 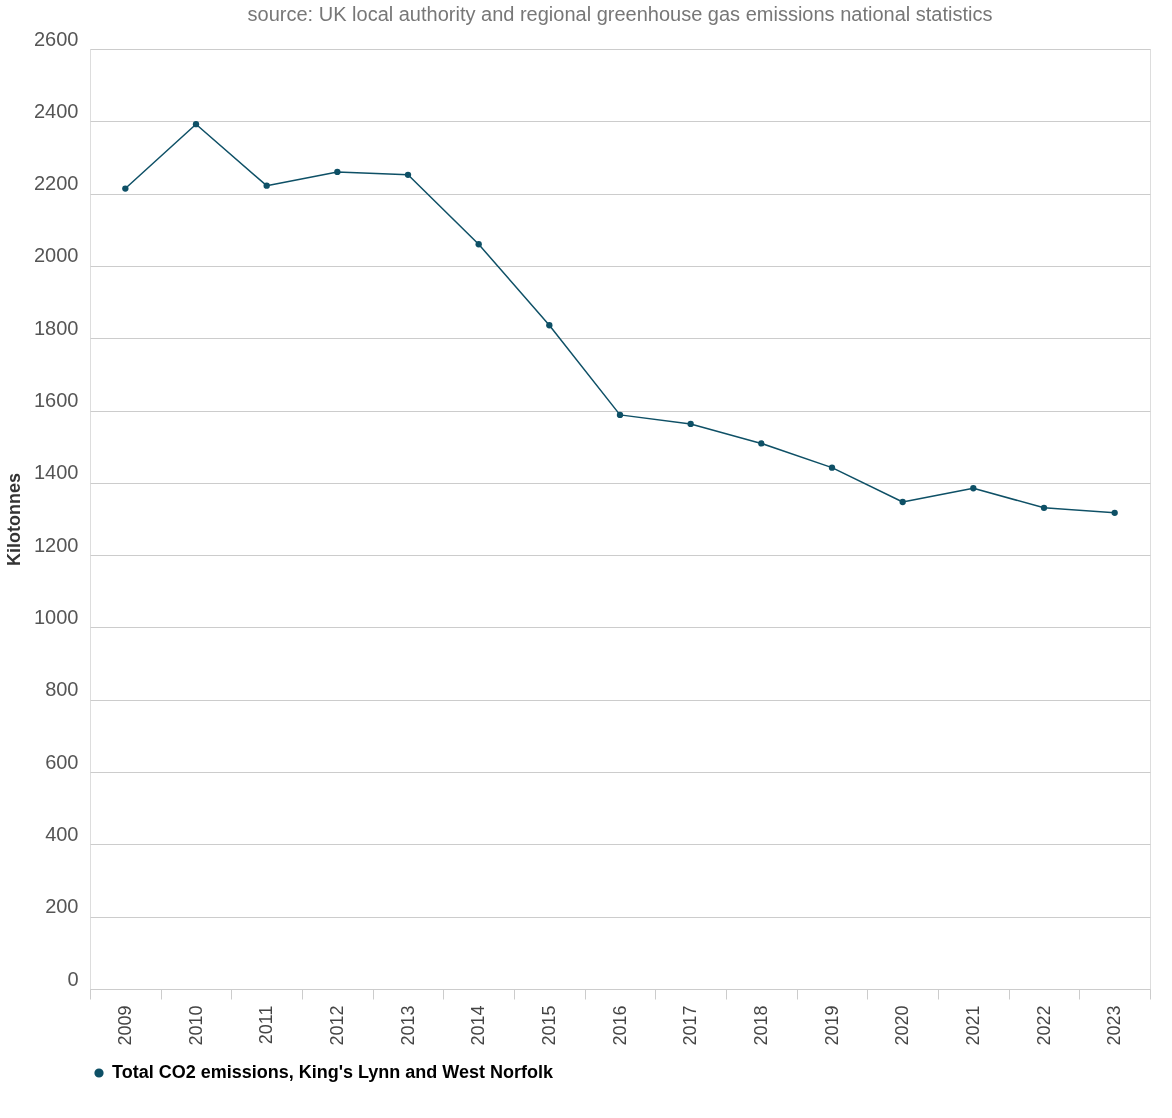 What do you see at coordinates (56, 472) in the screenshot?
I see `y-tick-label: 1400` at bounding box center [56, 472].